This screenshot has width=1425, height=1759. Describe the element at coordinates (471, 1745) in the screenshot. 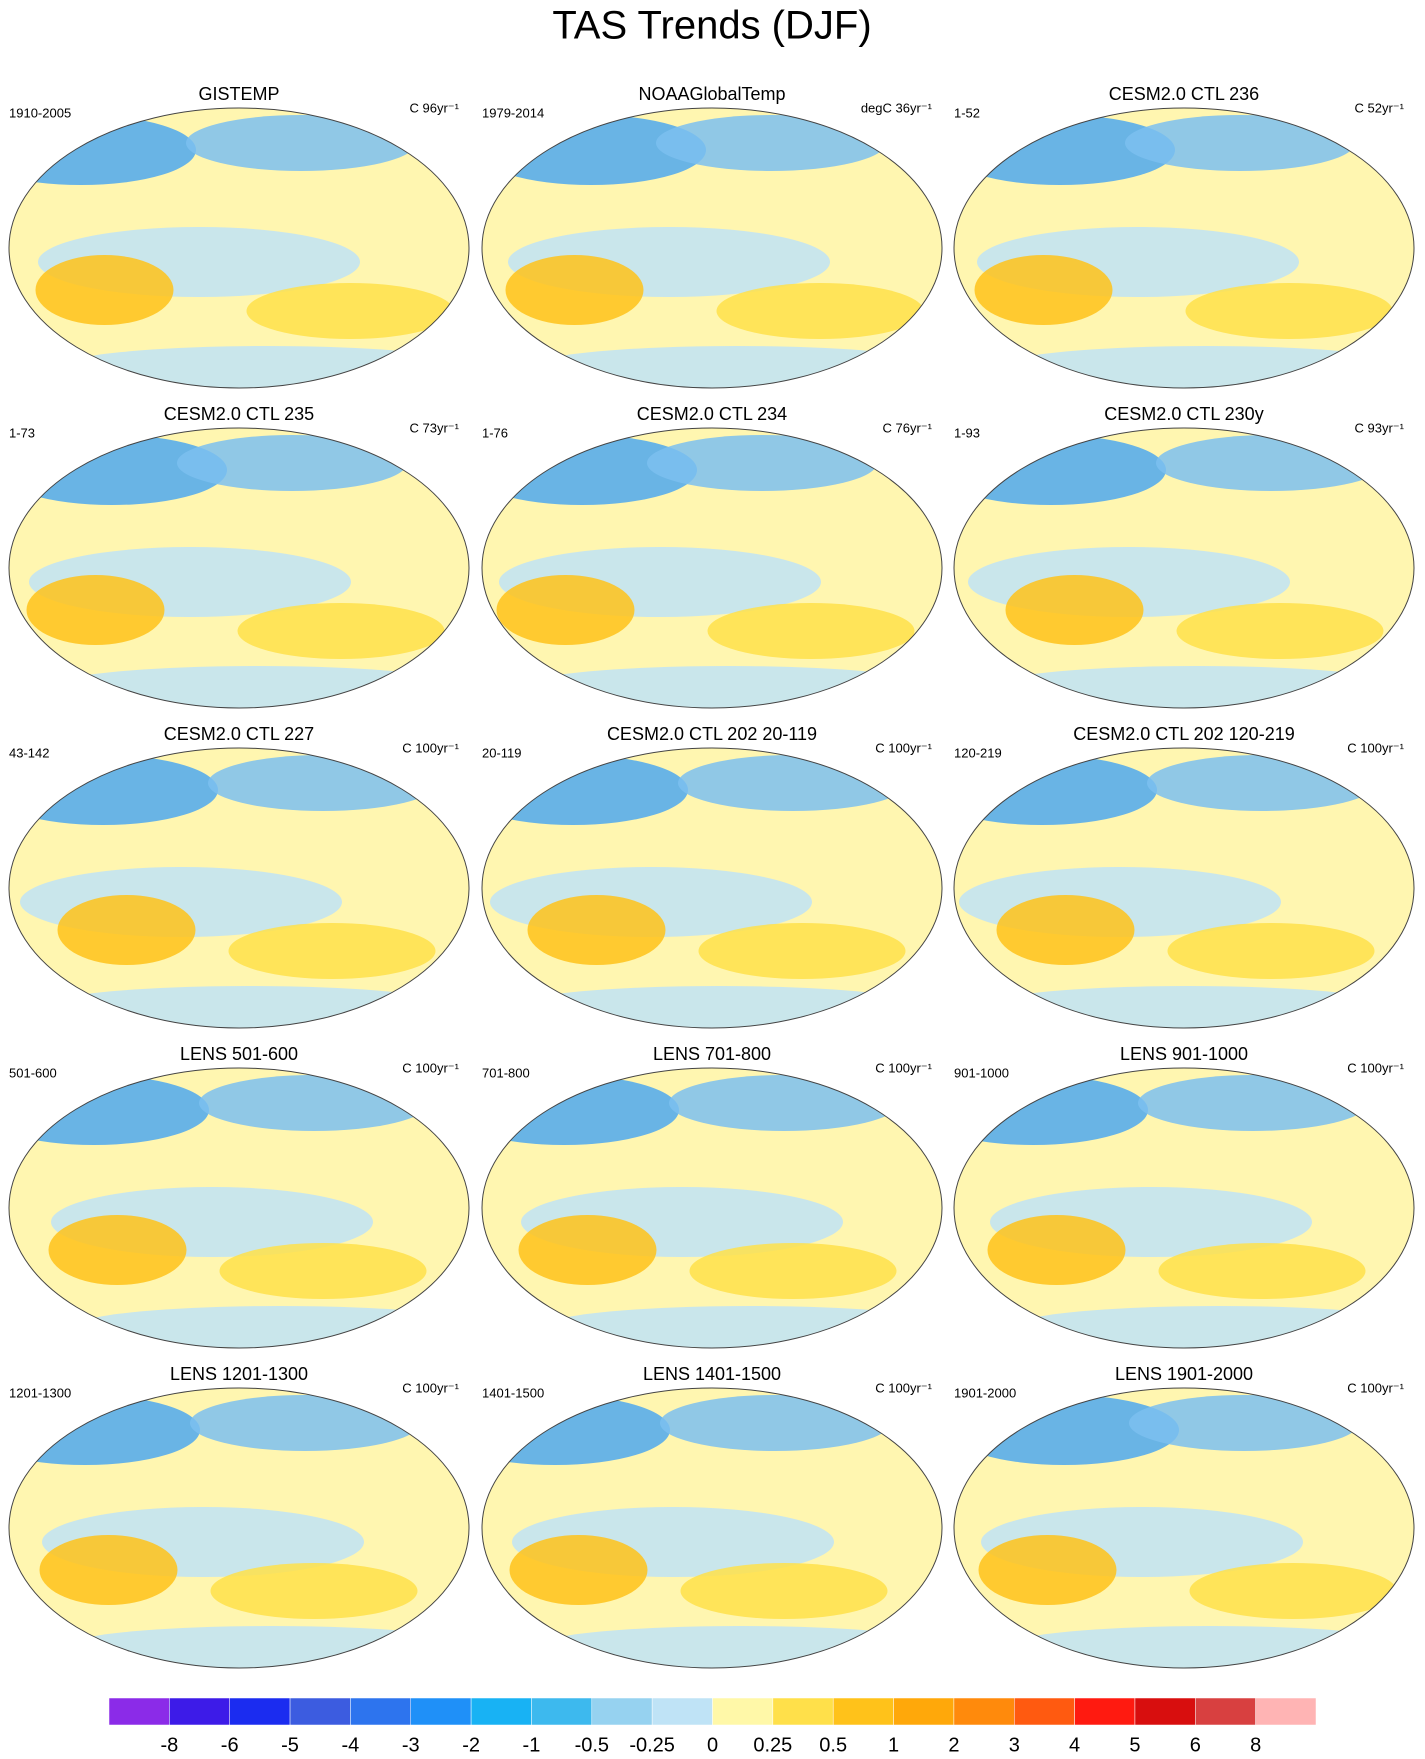

I see `colorbar-label: -2` at that location.